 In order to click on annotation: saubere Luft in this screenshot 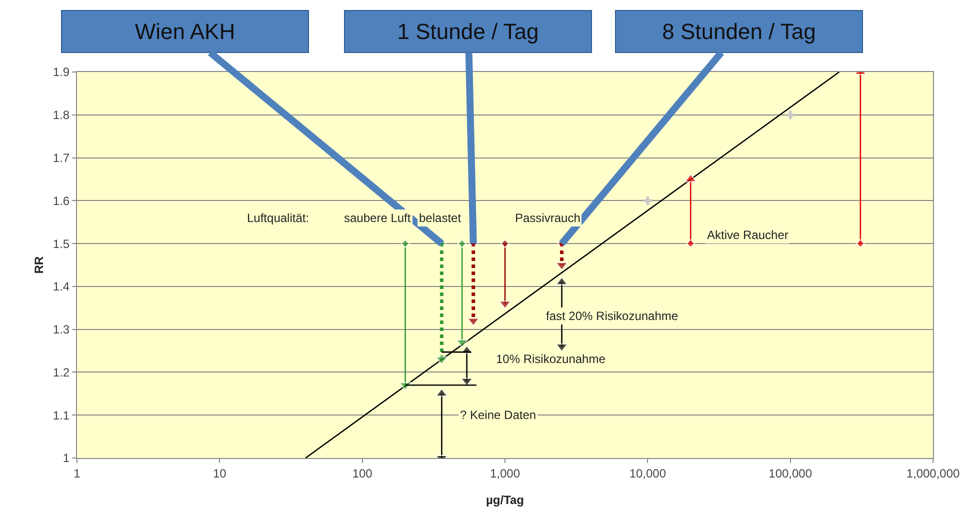, I will do `click(378, 218)`.